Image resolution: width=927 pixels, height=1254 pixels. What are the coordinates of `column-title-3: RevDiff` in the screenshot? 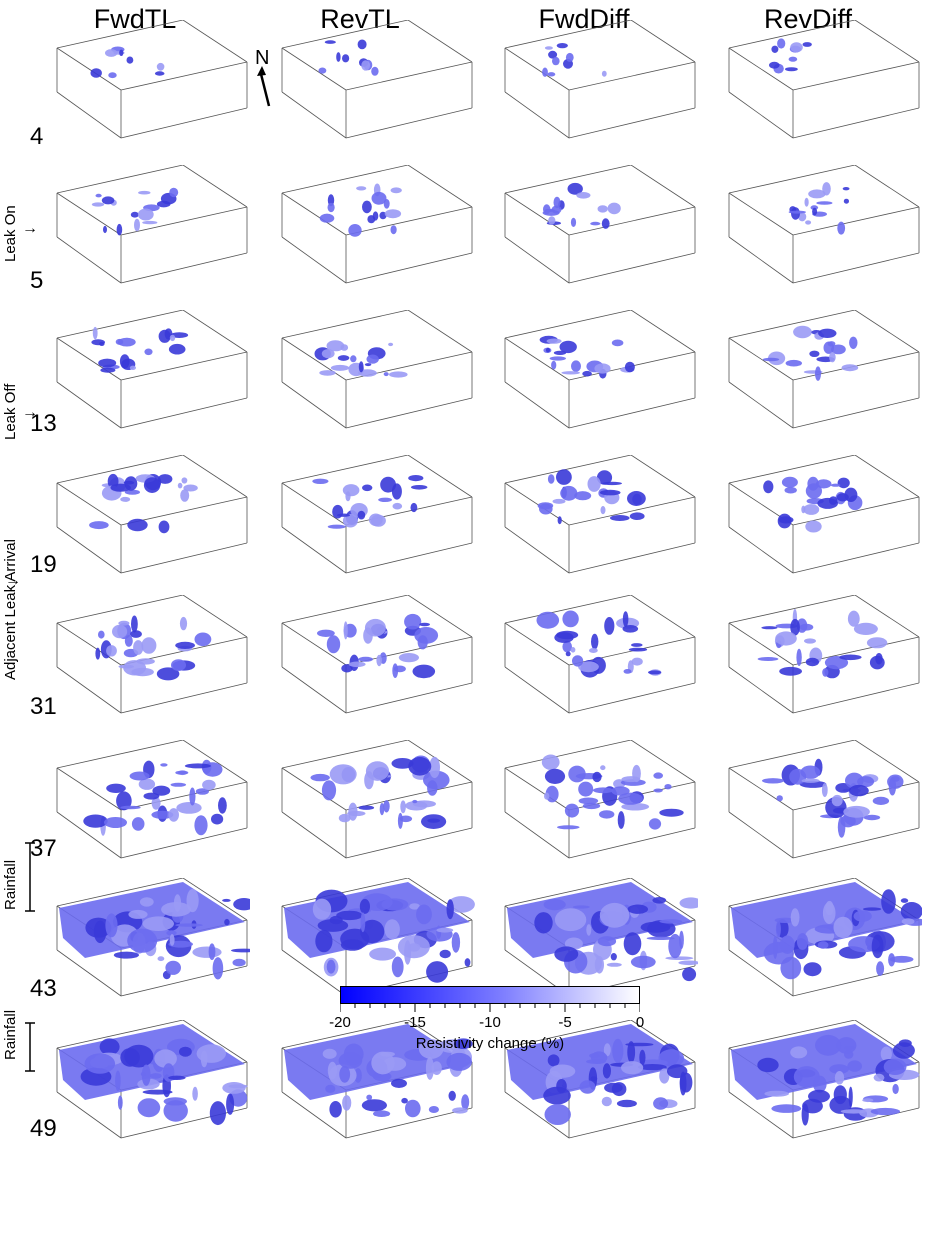 It's located at (808, 19).